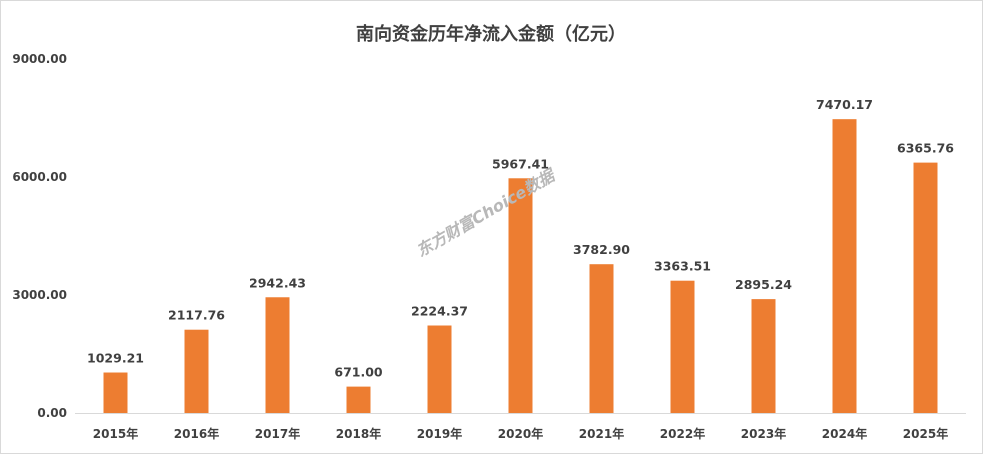 The image size is (983, 454). I want to click on x-tick-label: 2019年, so click(439, 433).